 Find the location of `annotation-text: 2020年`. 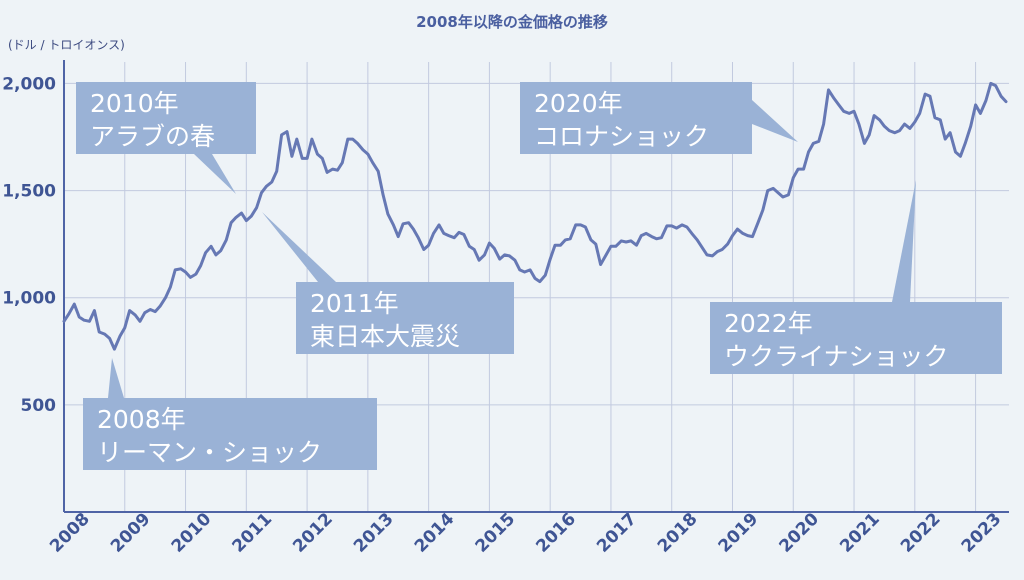

annotation-text: 2020年 is located at coordinates (578, 103).